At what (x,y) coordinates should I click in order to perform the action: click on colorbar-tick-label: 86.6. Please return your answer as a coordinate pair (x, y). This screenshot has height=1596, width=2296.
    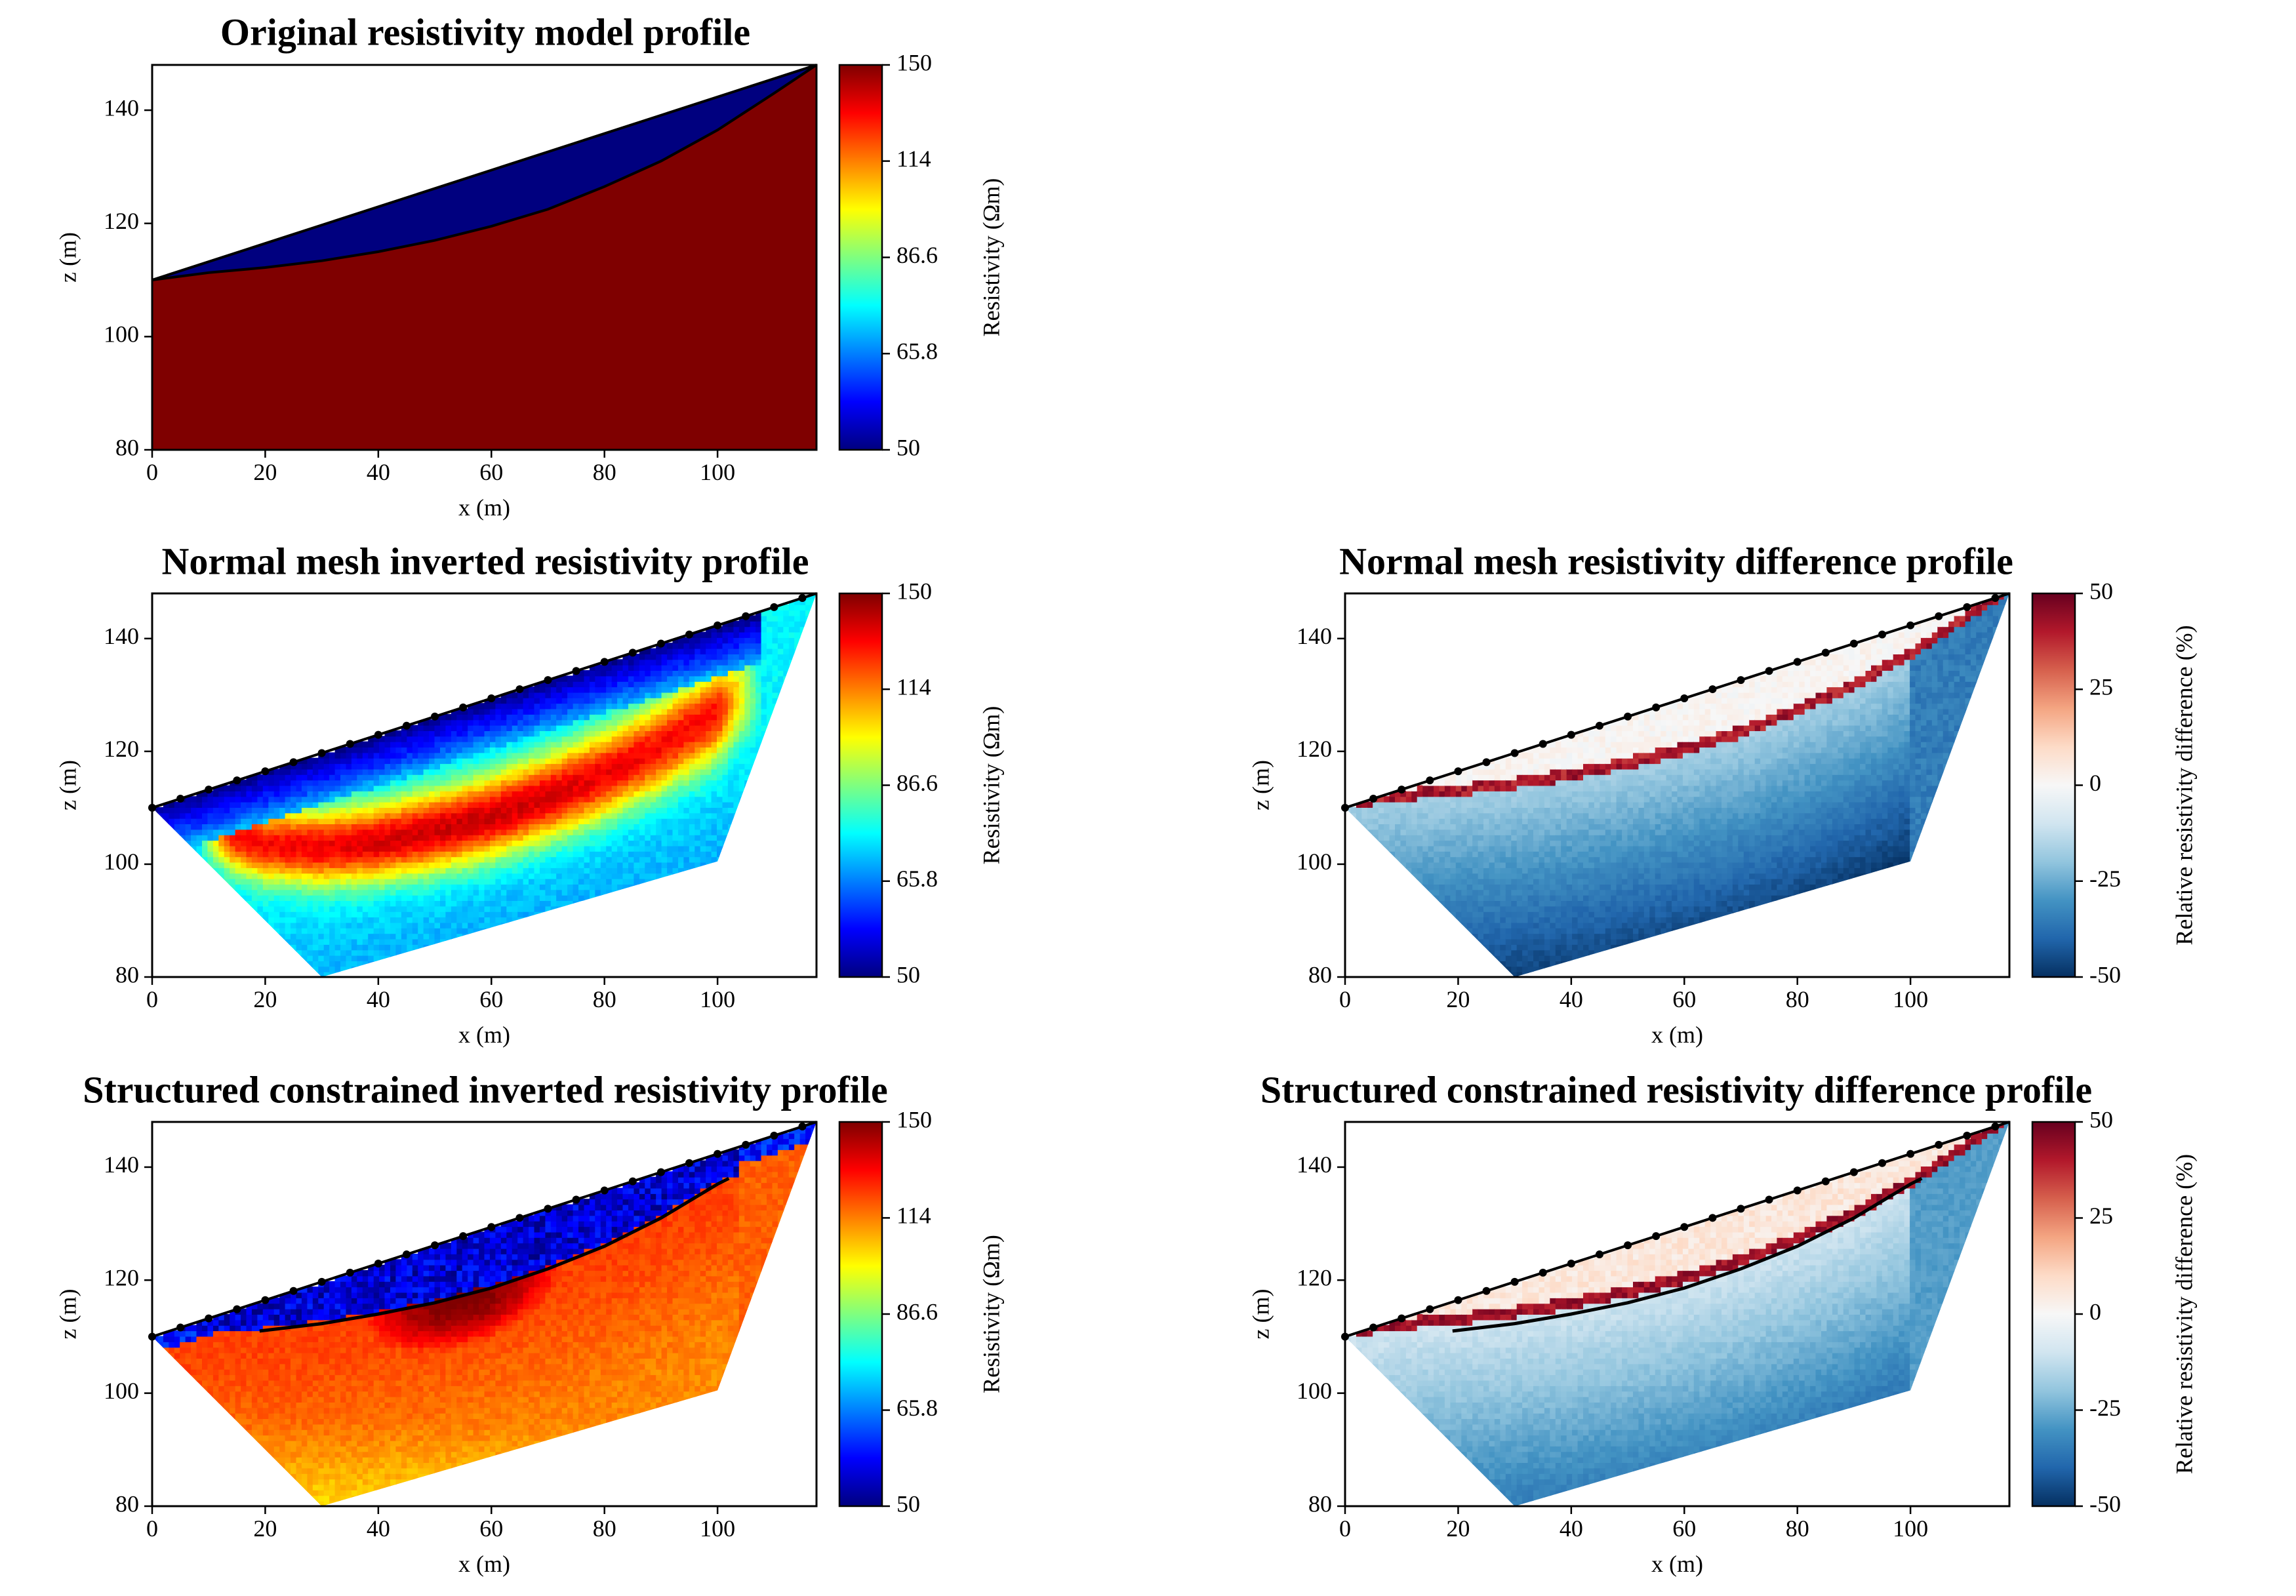
    Looking at the image, I should click on (917, 255).